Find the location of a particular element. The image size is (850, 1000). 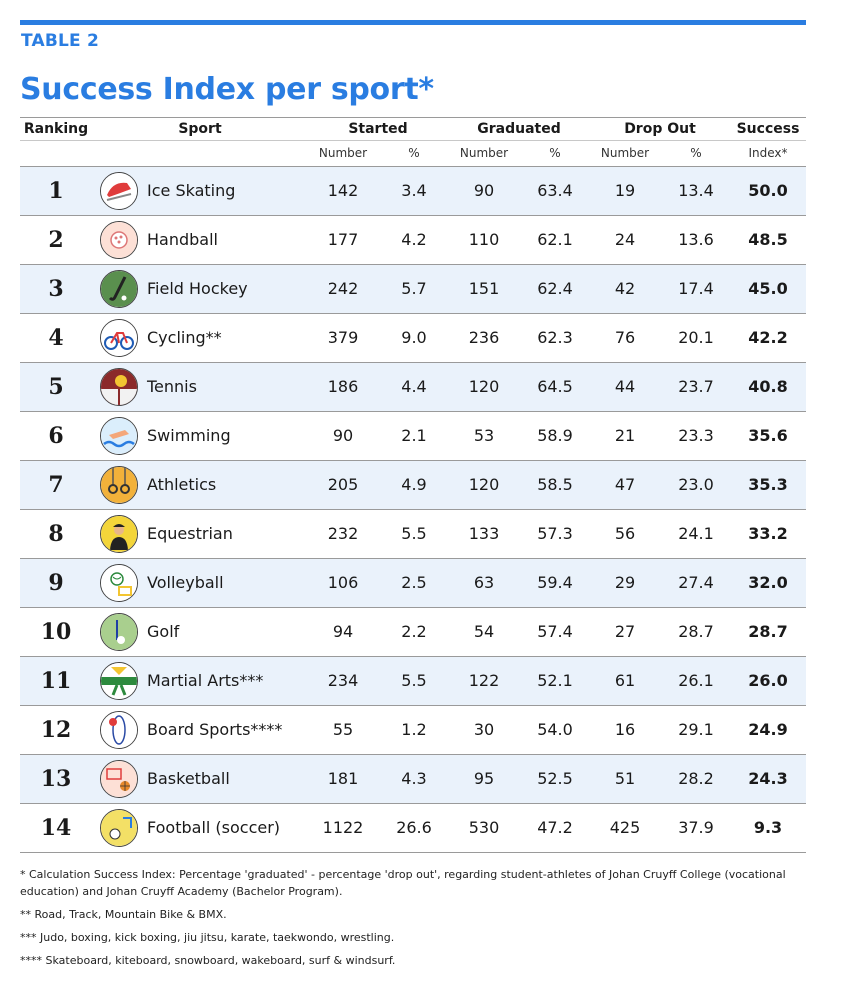

graduated-number: 236 is located at coordinates (484, 337).